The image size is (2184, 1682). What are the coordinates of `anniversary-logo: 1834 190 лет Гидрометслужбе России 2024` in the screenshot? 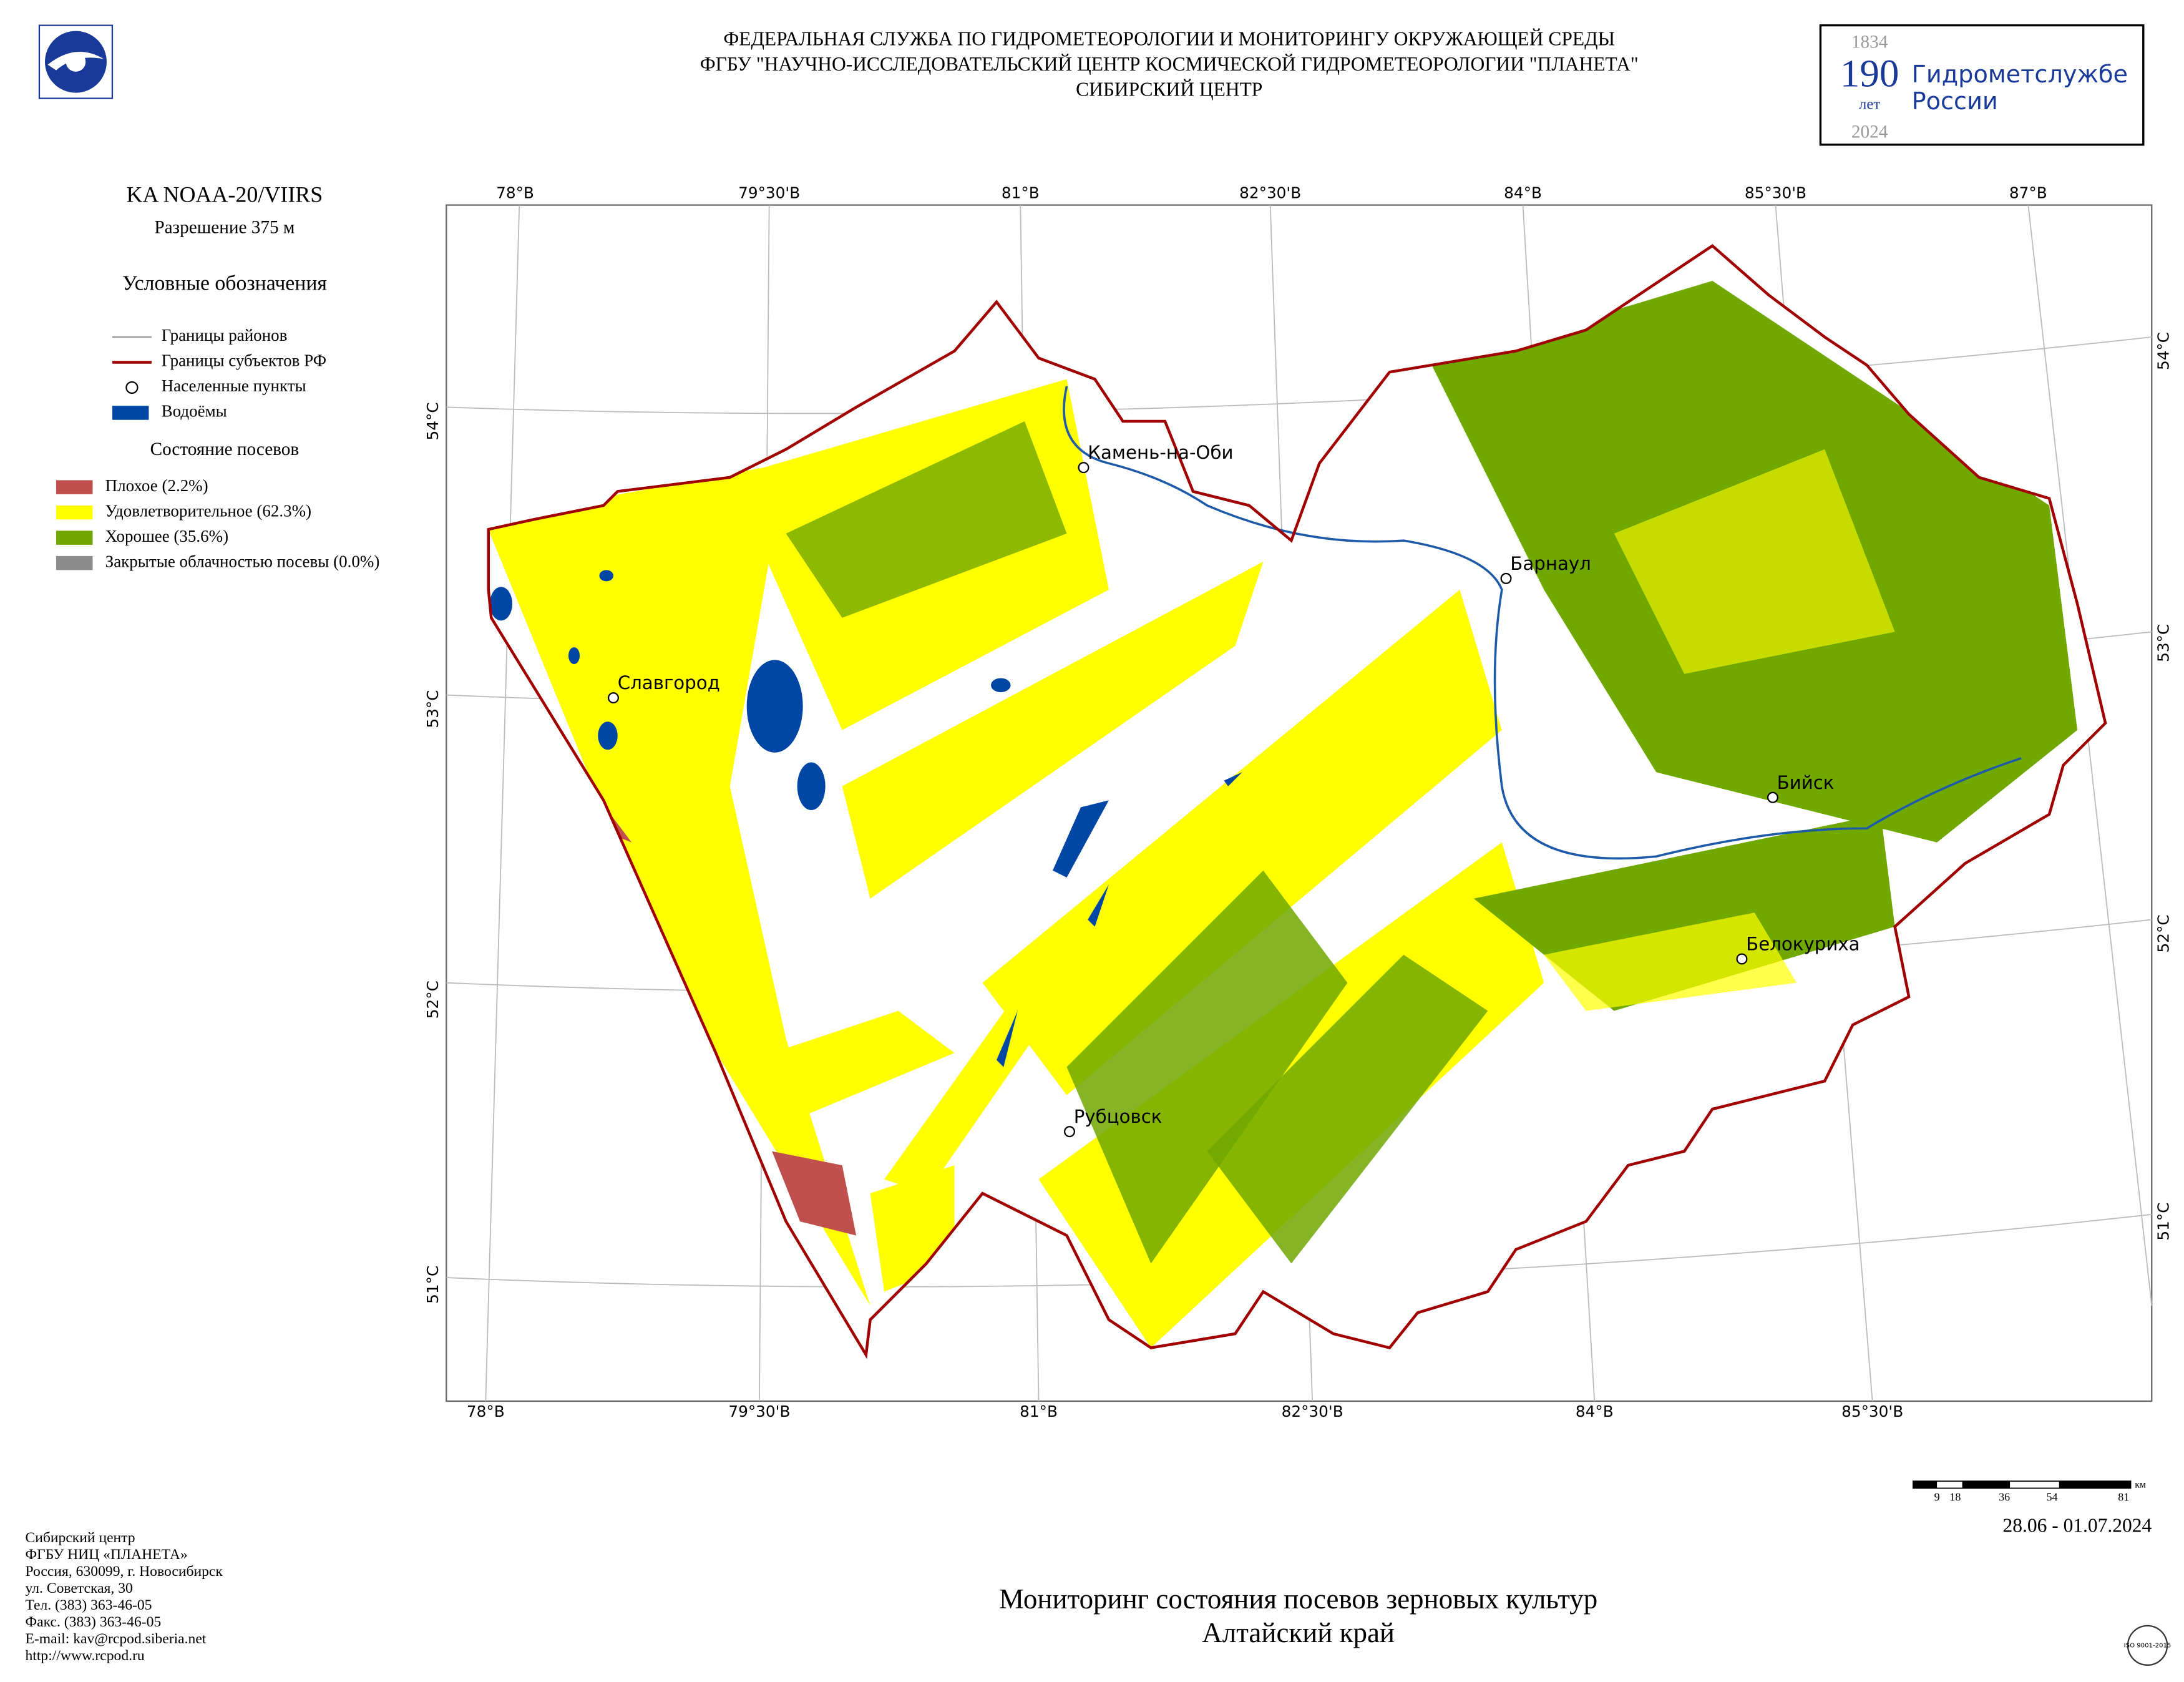 It's located at (1982, 85).